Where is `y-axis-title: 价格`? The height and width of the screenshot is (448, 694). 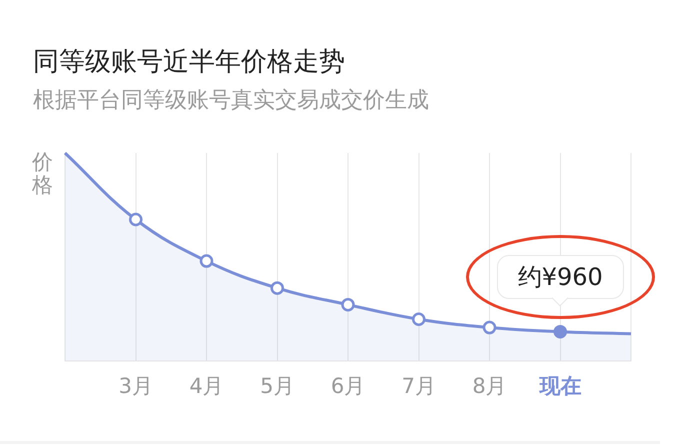
y-axis-title: 价格 is located at coordinates (43, 173).